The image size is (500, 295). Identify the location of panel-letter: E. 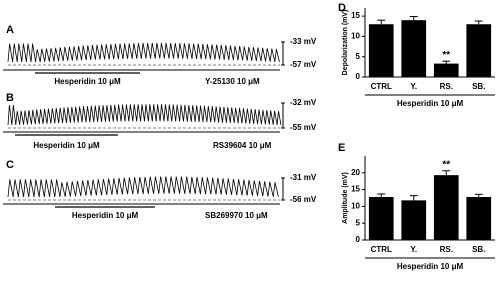
(341, 148).